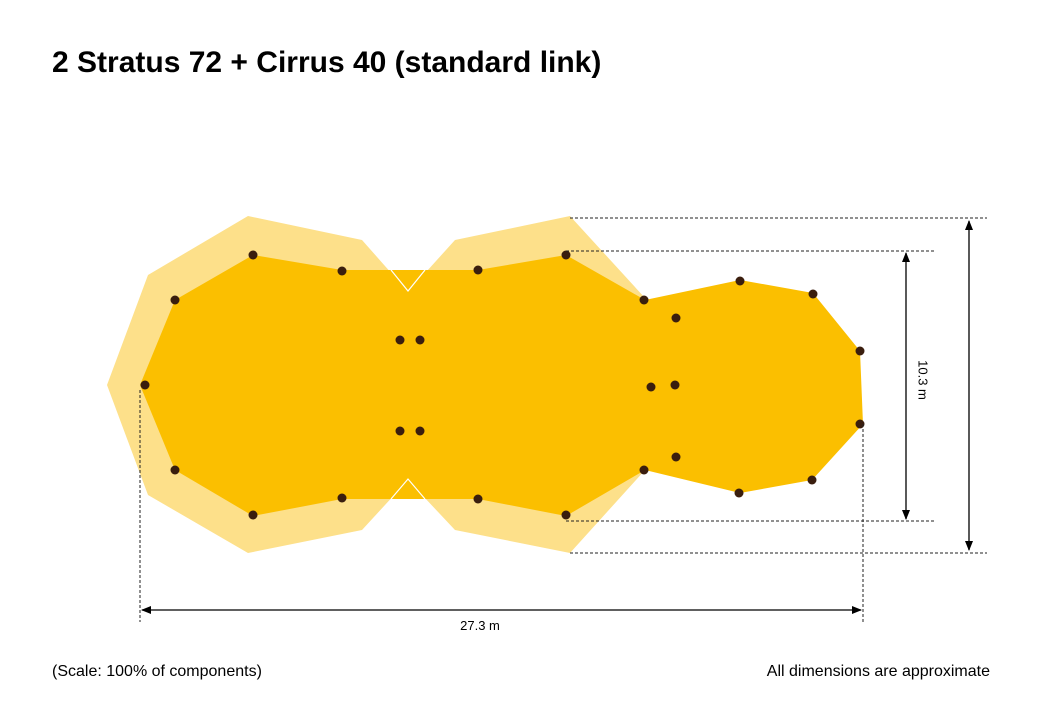 The image size is (1040, 720). I want to click on title: 2 Stratus 72 + Cirrus 40 (standard link), so click(326, 62).